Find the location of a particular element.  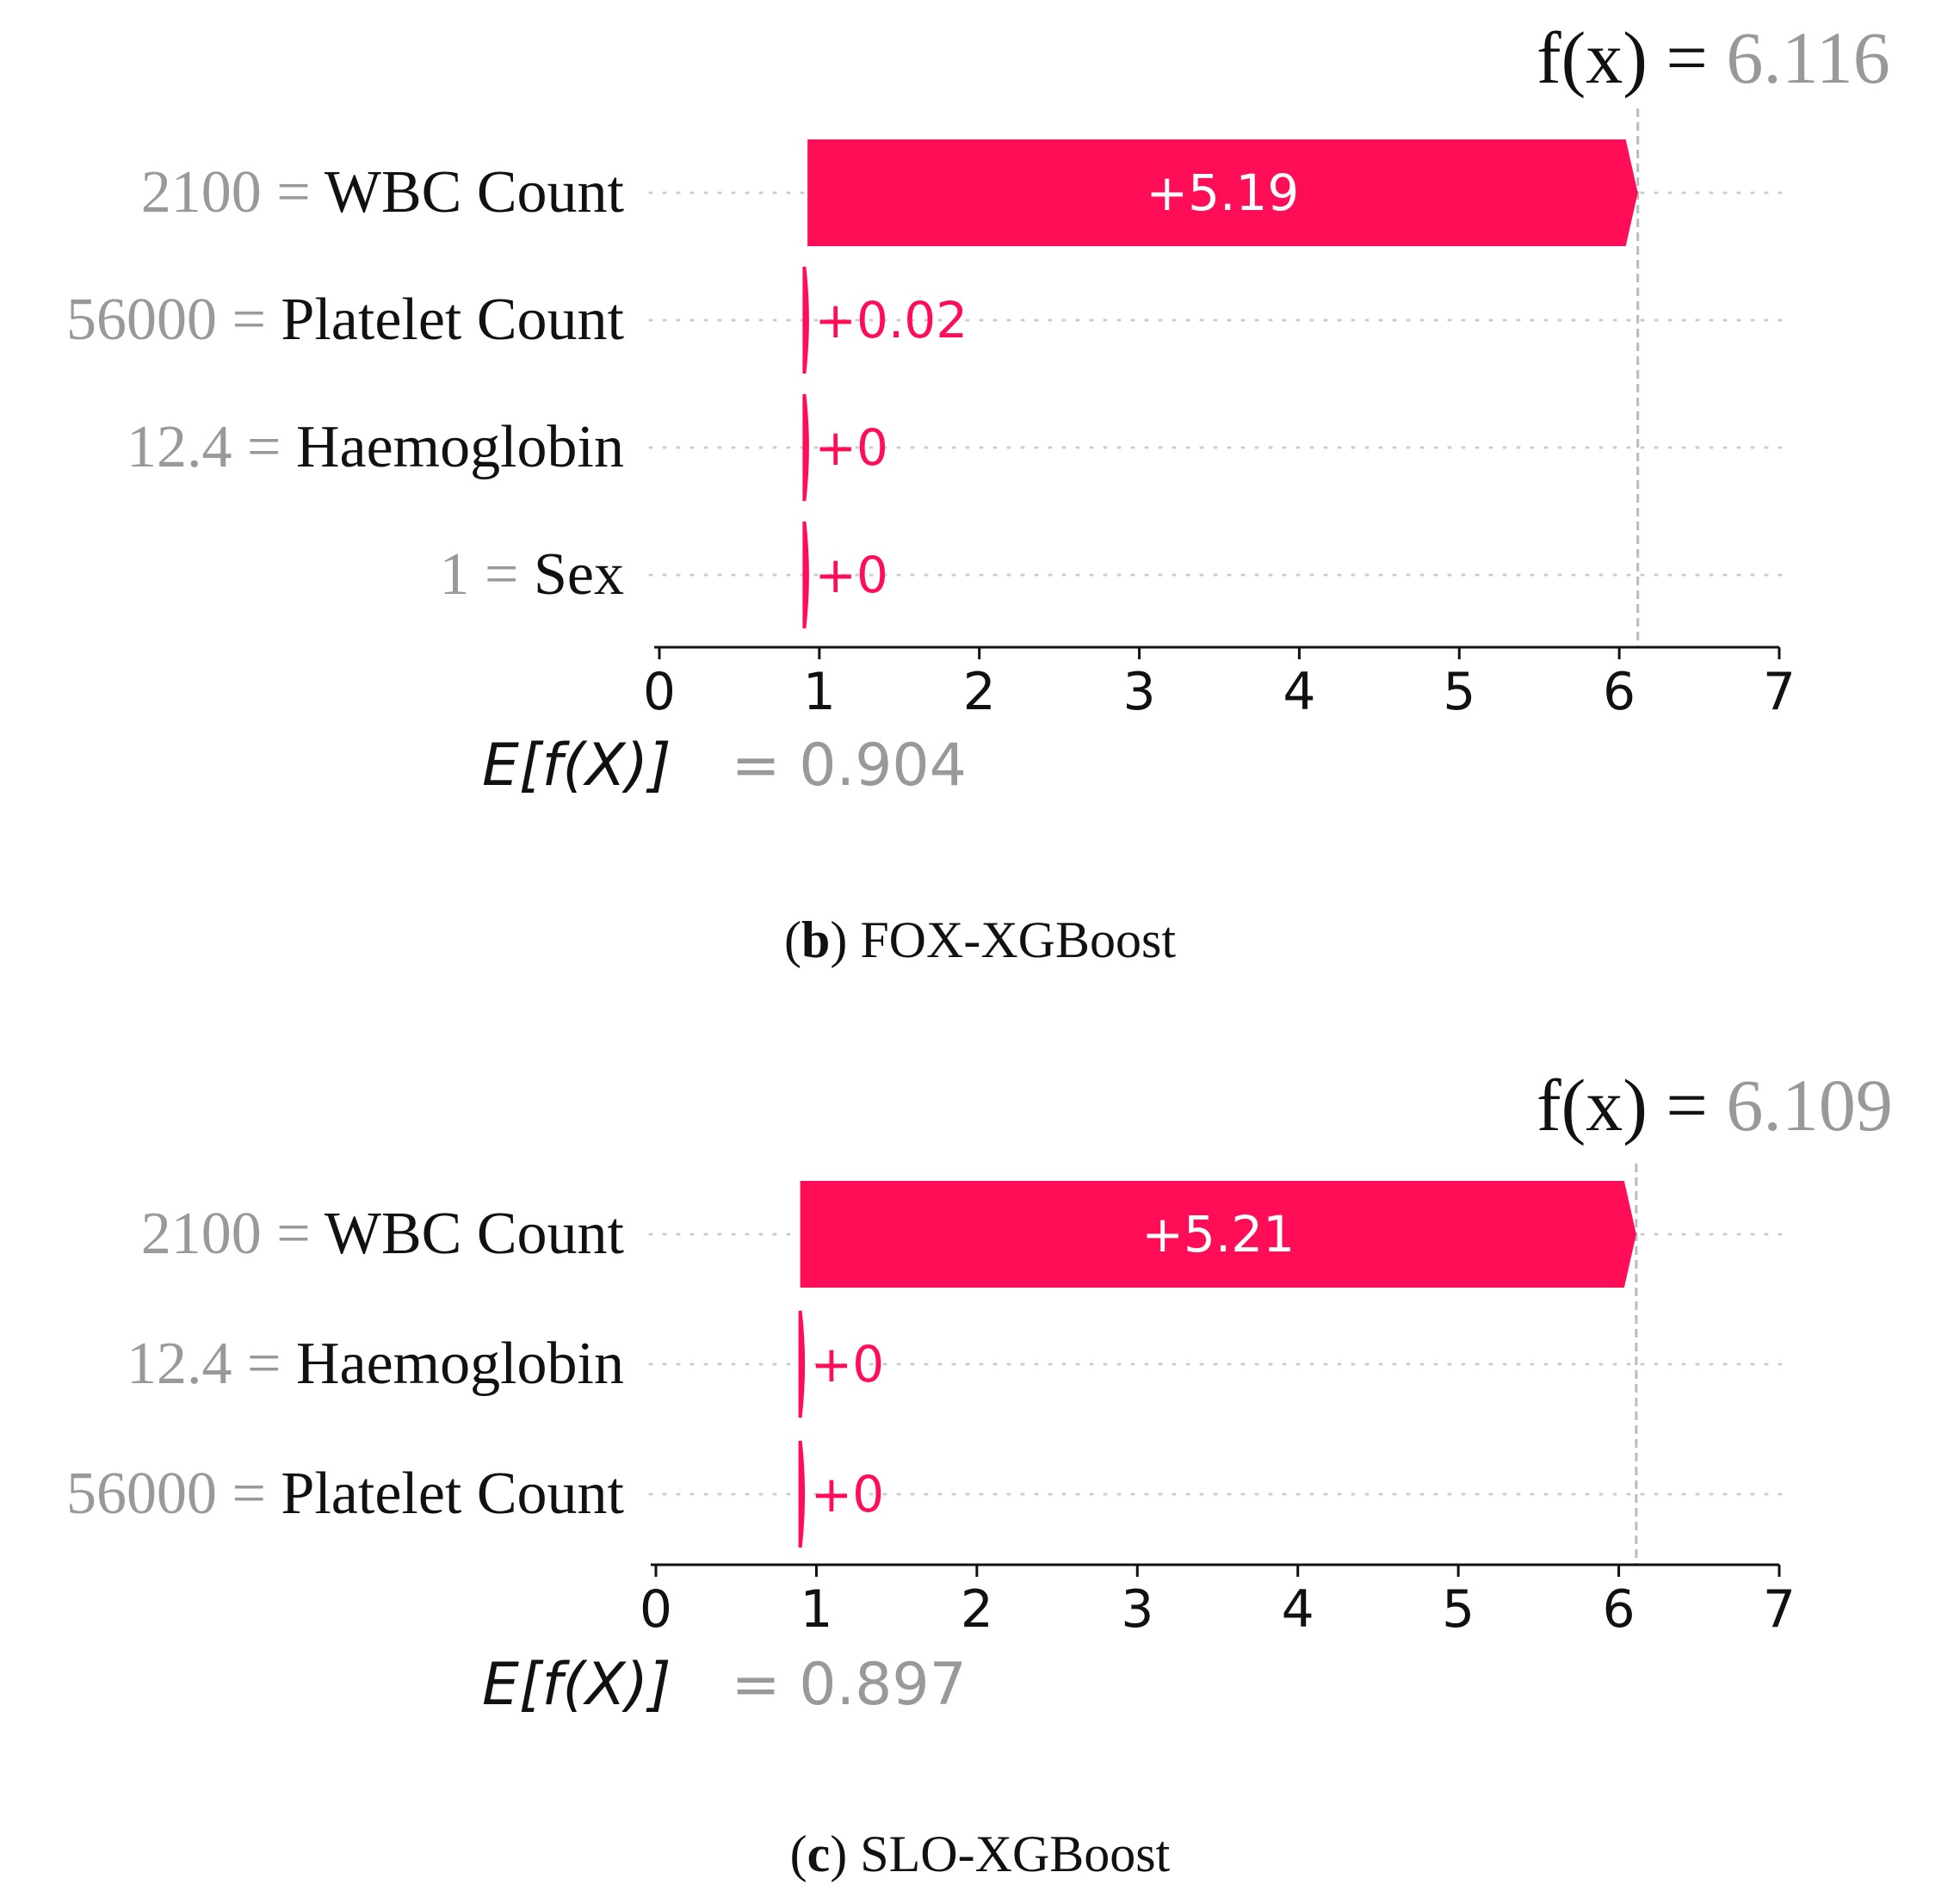

bar-label: +5.21 is located at coordinates (1218, 1234).